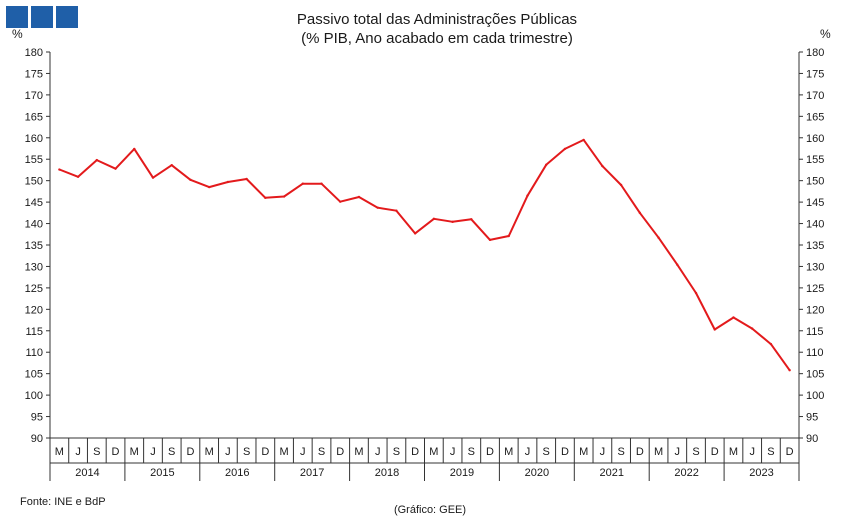  Describe the element at coordinates (34, 182) in the screenshot. I see `y-tick-label-left: 150` at that location.